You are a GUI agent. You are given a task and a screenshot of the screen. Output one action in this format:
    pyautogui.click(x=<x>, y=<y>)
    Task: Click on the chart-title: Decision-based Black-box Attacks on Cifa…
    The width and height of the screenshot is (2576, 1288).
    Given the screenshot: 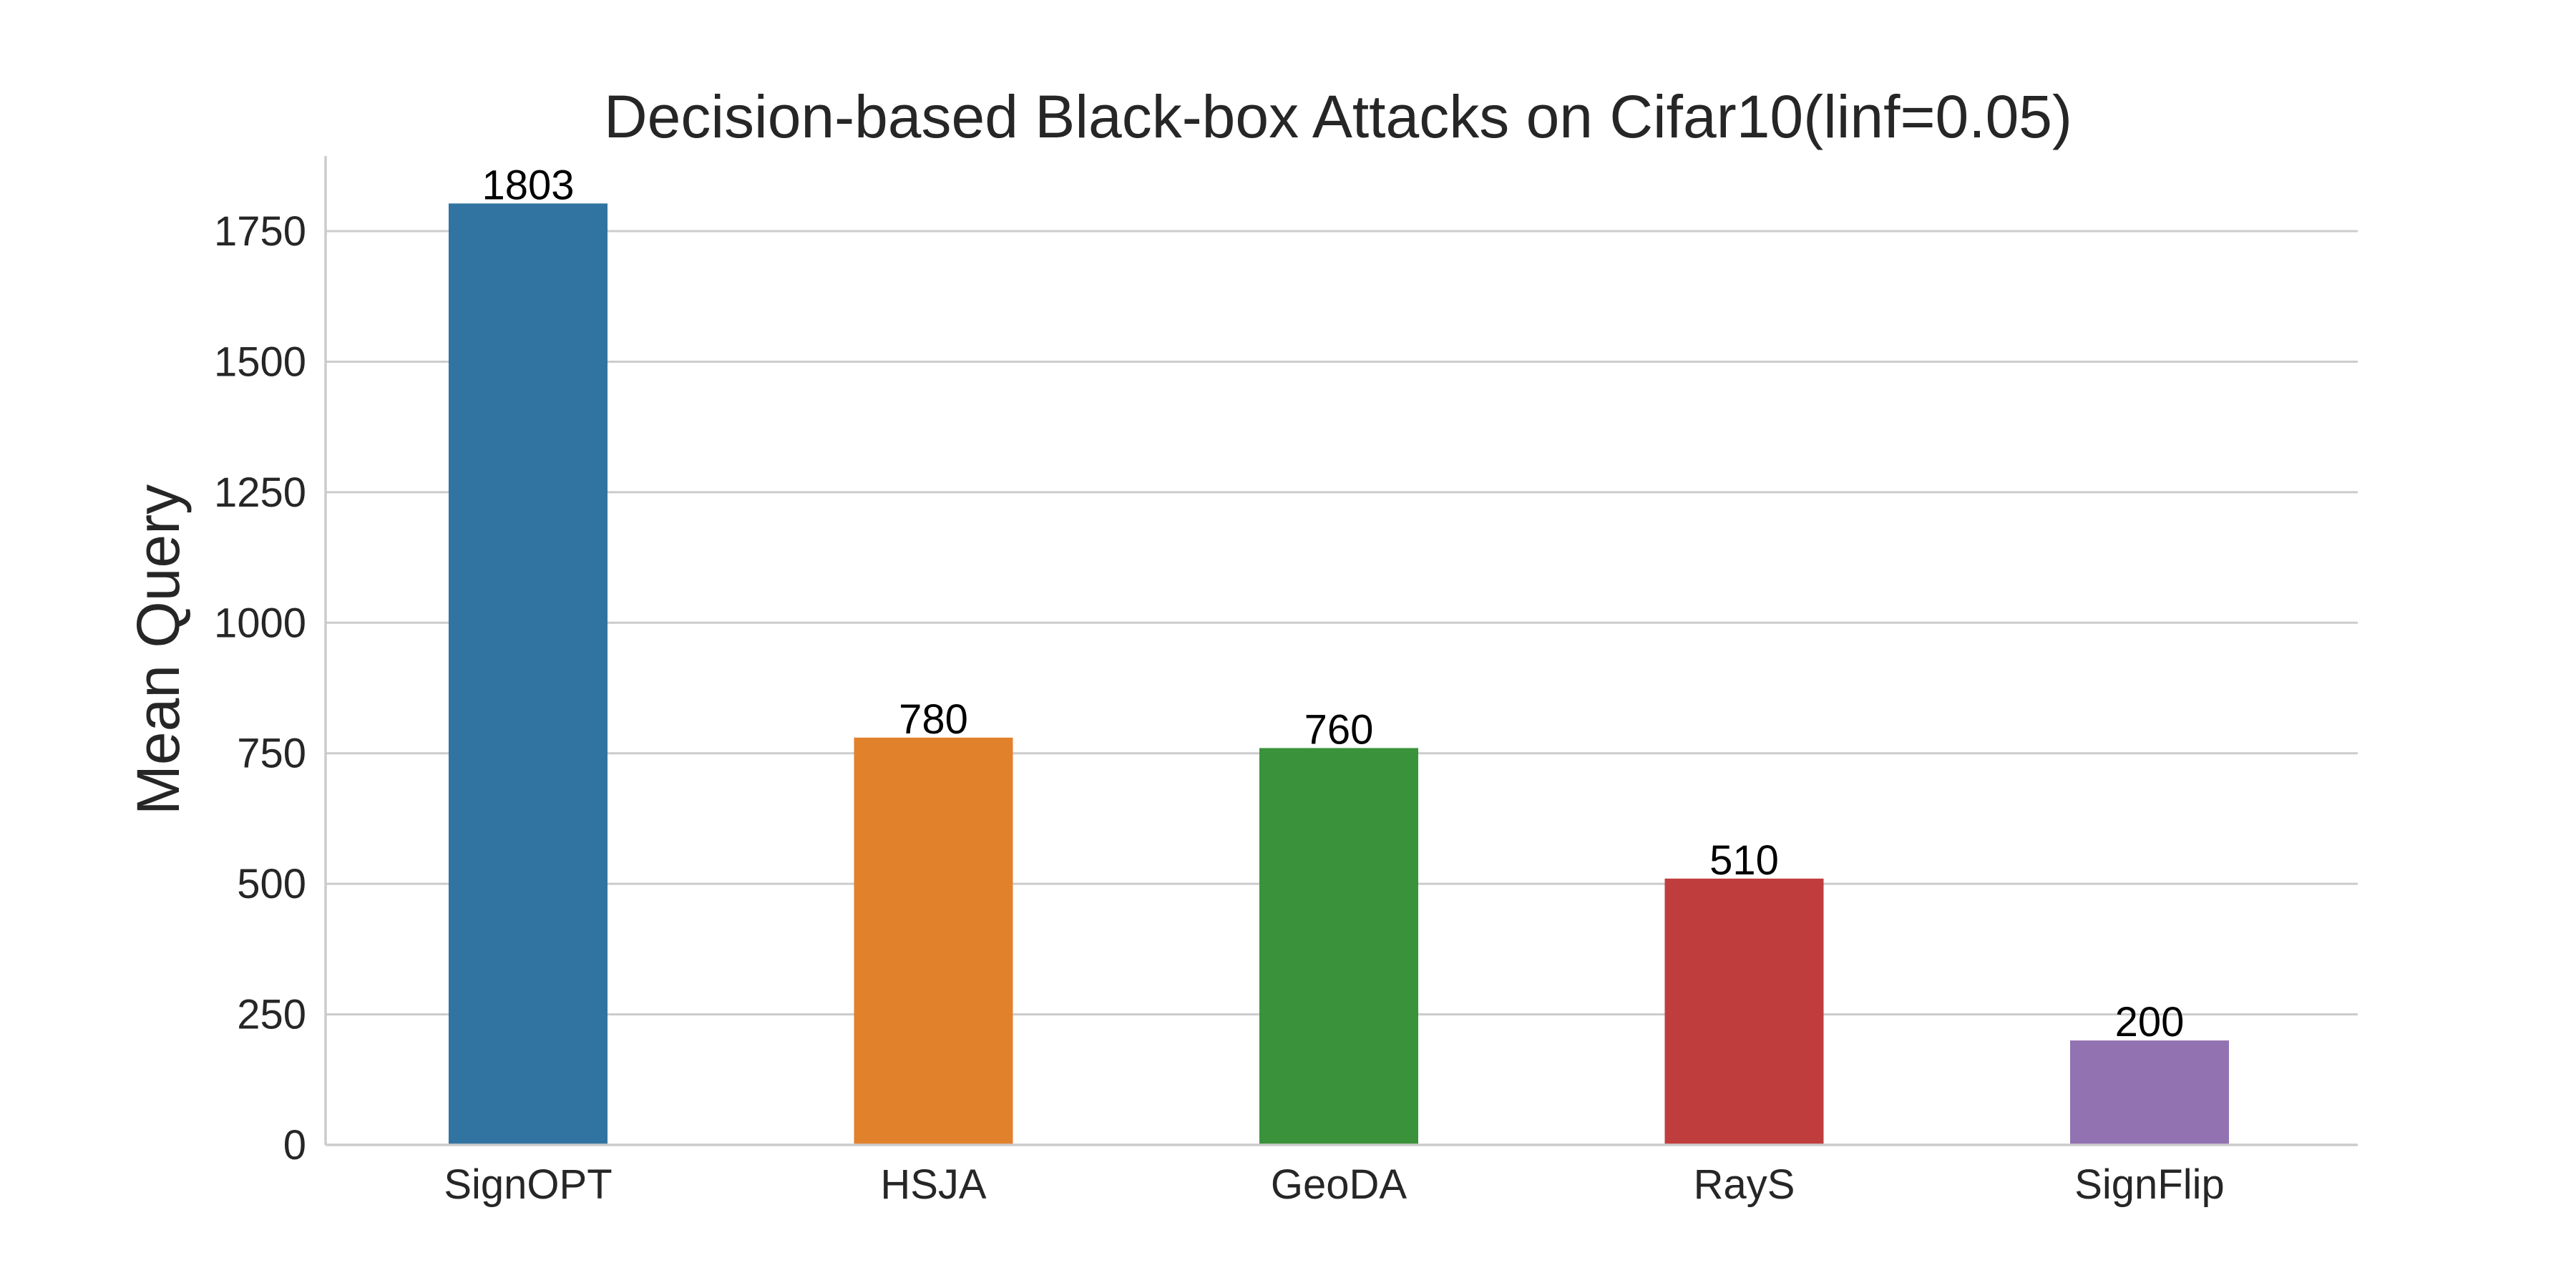 What is the action you would take?
    pyautogui.click(x=1338, y=116)
    